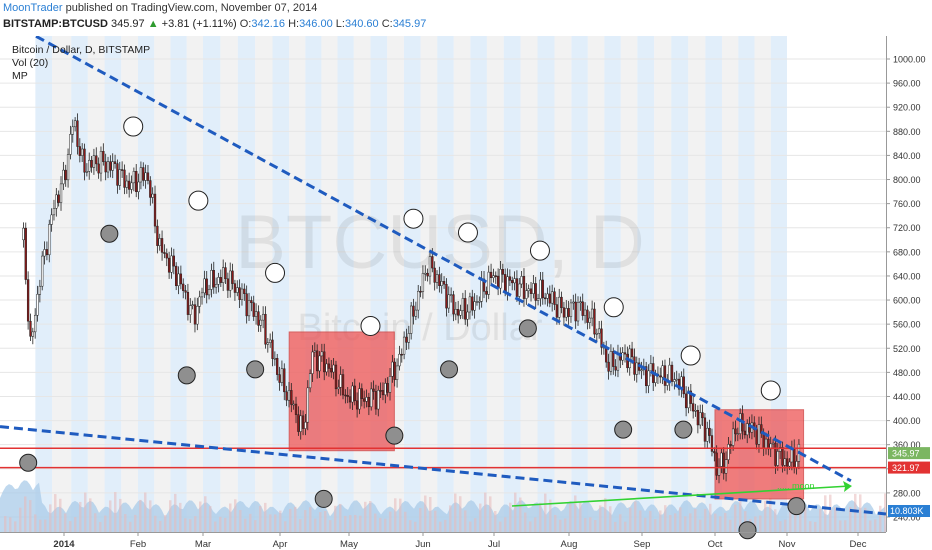 The width and height of the screenshot is (932, 550). I want to click on session-gap-band, so click(563, 284).